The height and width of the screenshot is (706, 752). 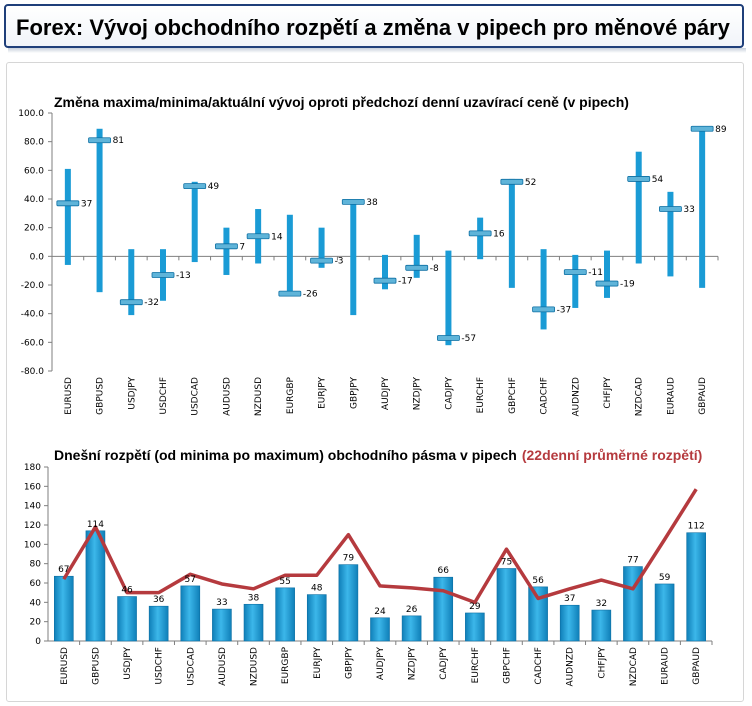 I want to click on range-category-label-chfjpy: CHFJPY, so click(x=608, y=393).